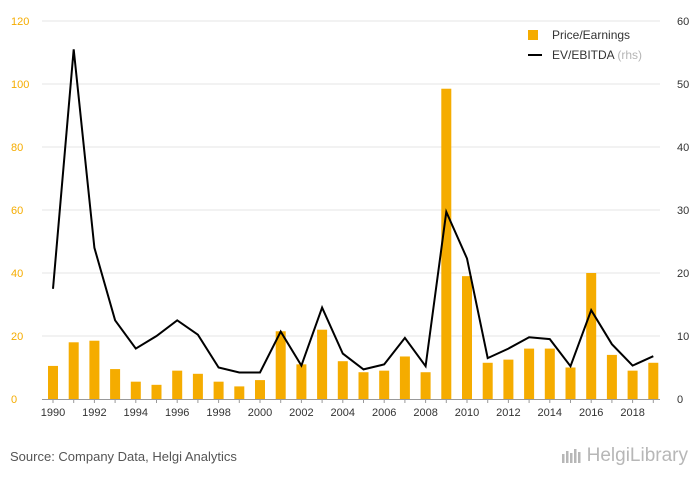 The width and height of the screenshot is (700, 483). Describe the element at coordinates (115, 384) in the screenshot. I see `bar-1993` at that location.